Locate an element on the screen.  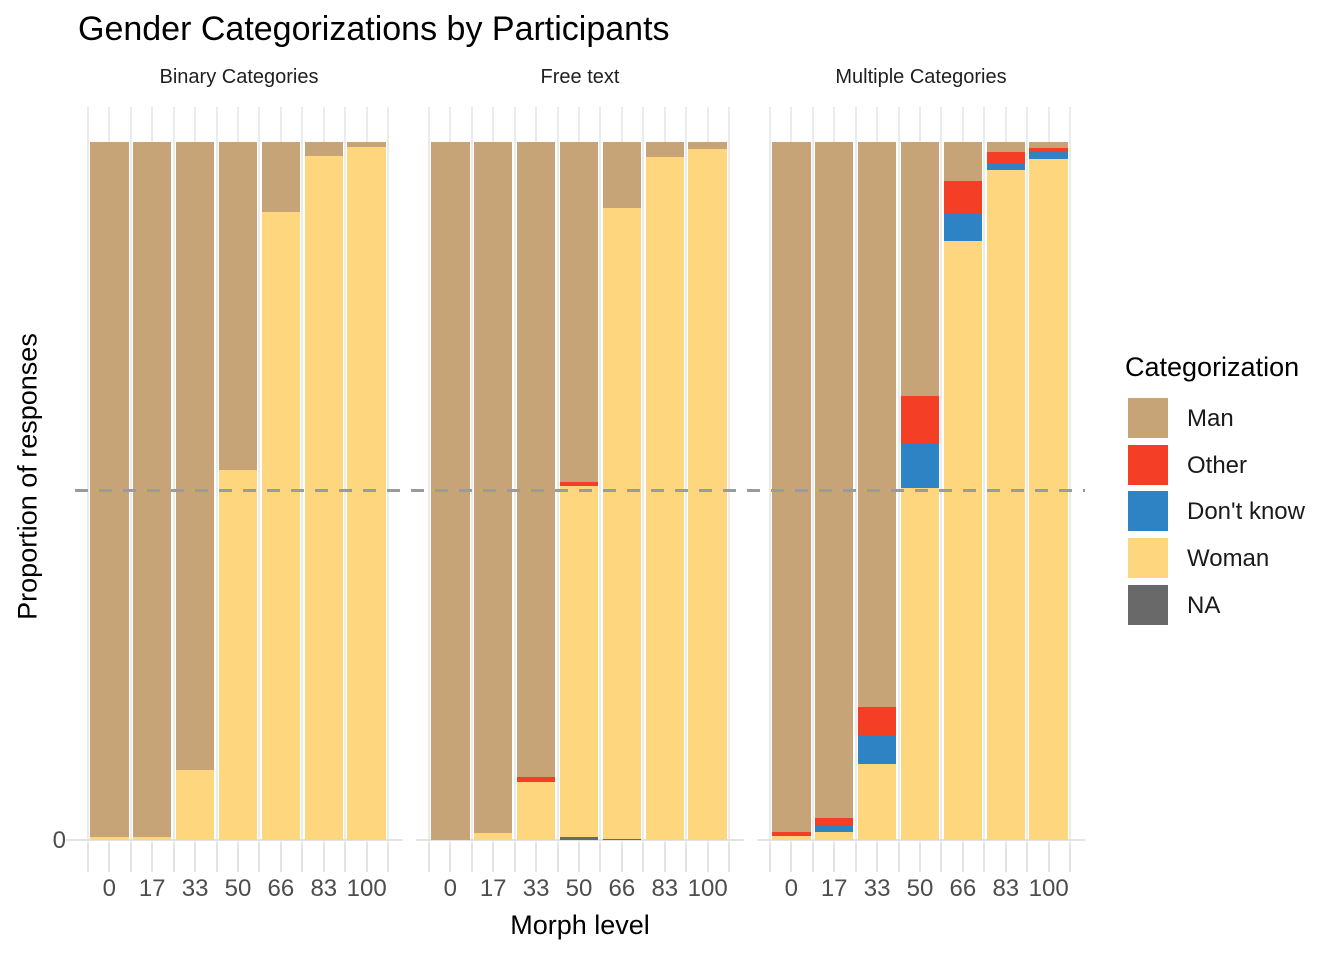
x-tick-label: 0 is located at coordinates (450, 888).